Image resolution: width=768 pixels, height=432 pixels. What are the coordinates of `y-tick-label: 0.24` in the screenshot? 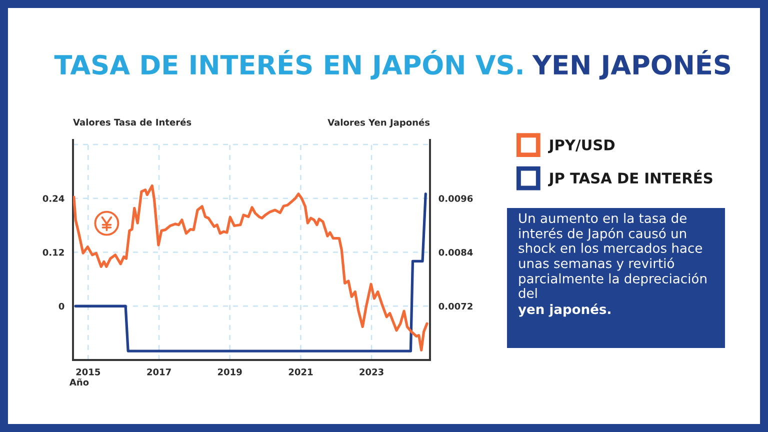 It's located at (53, 198).